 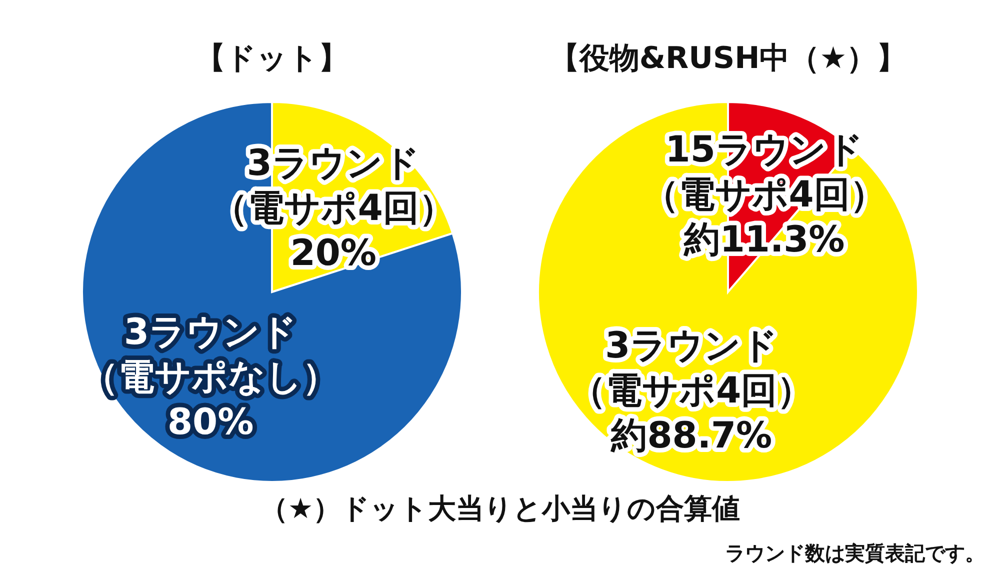 I want to click on text: ラウンド数は実質表記です。, so click(x=855, y=553).